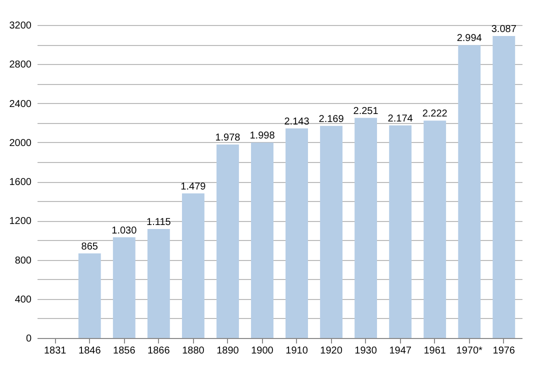 Image resolution: width=550 pixels, height=373 pixels. I want to click on data-label: 865, so click(89, 246).